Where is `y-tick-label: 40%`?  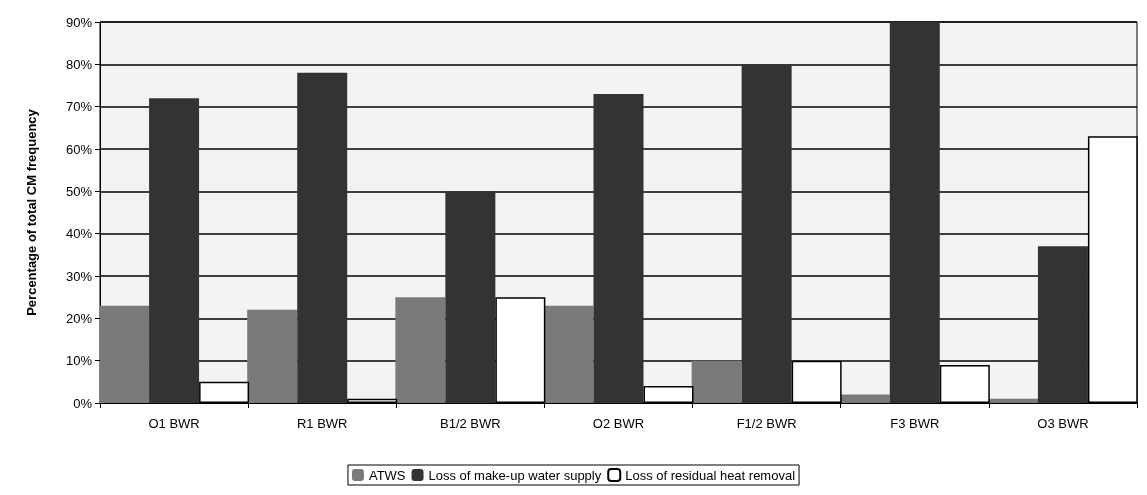
y-tick-label: 40% is located at coordinates (79, 234).